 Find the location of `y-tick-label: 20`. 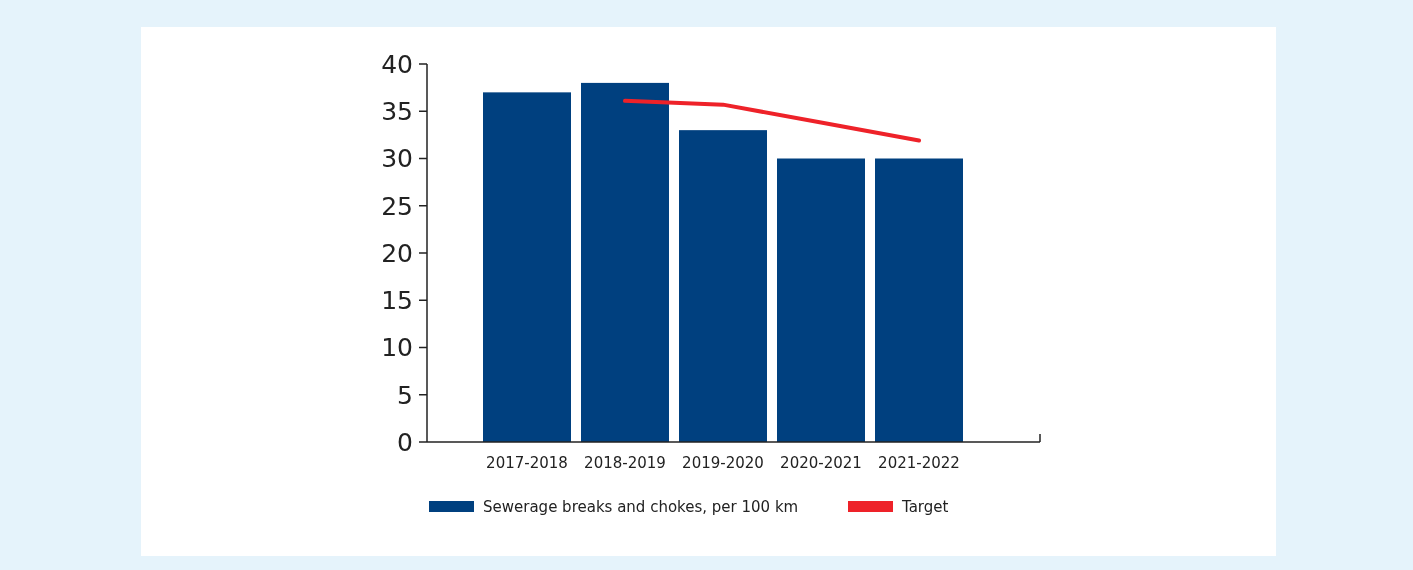

y-tick-label: 20 is located at coordinates (397, 253).